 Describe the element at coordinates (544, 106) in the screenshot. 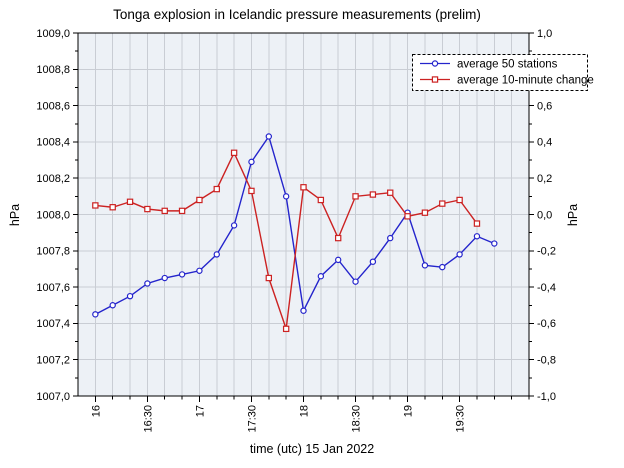

I see `tick-label: 0,6` at that location.